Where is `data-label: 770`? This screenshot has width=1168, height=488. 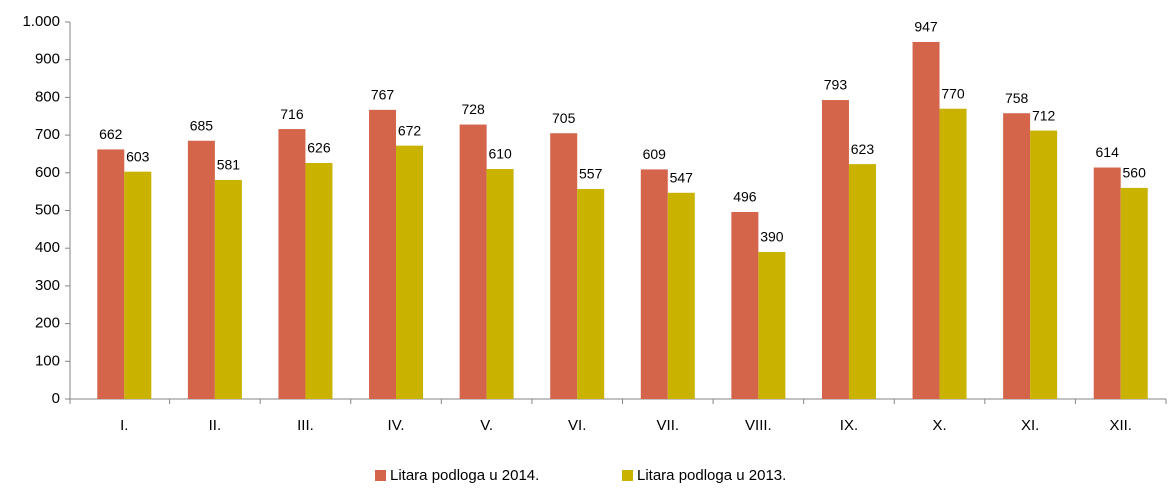 data-label: 770 is located at coordinates (953, 93).